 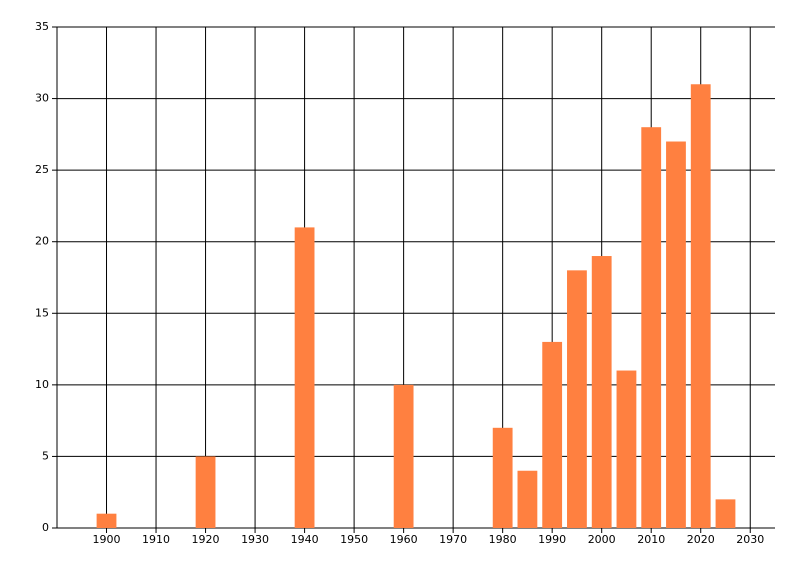 I want to click on x-tick-label: 2020, so click(x=701, y=539).